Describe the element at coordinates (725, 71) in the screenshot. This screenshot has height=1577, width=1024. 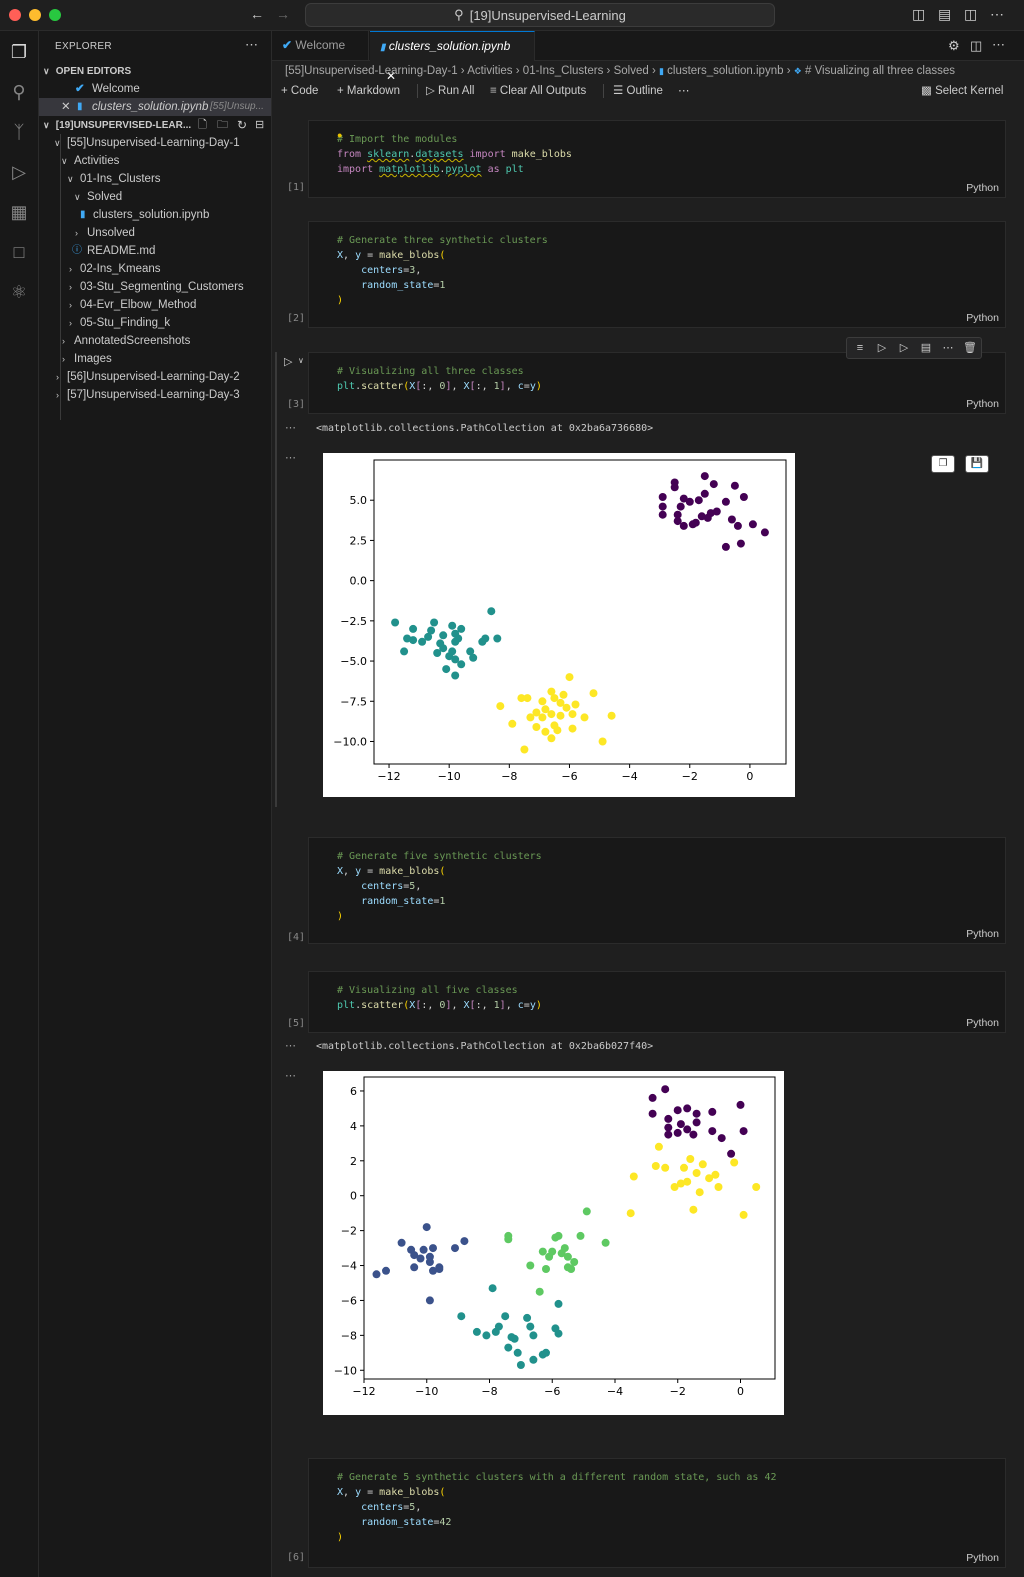
I see `breadcrumb-item: clusters_solution.ipynb` at that location.